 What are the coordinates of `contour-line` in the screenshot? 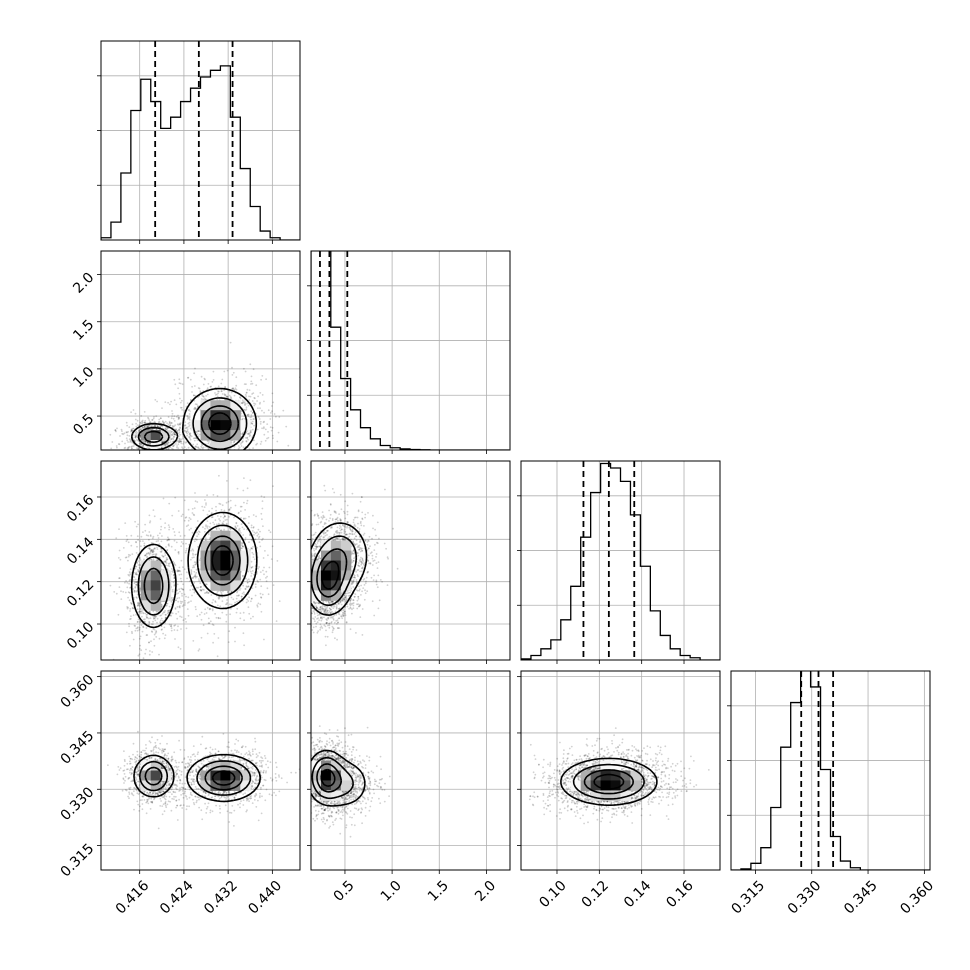 It's located at (193, 570).